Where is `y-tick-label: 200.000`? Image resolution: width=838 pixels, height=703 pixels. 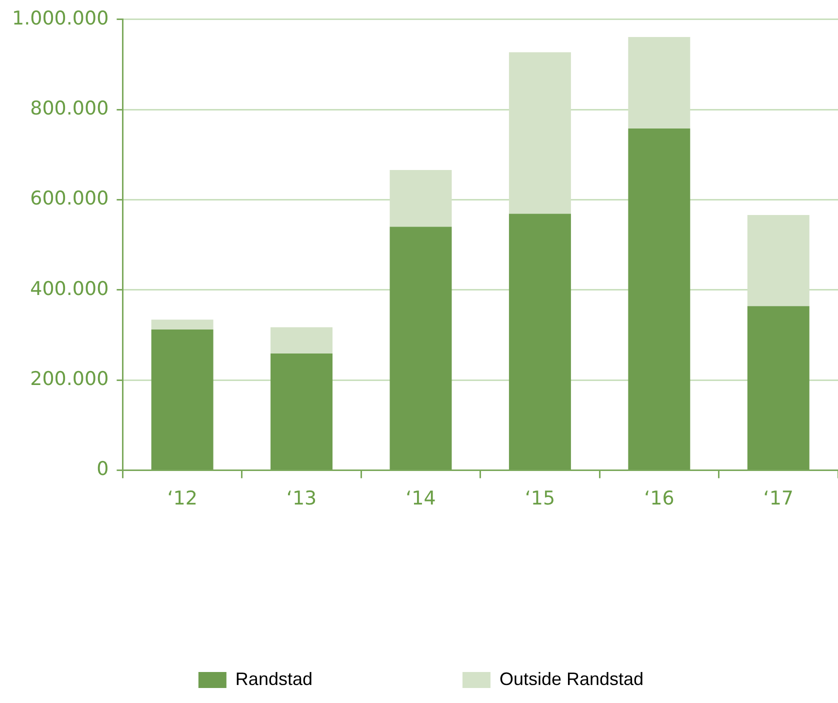
y-tick-label: 200.000 is located at coordinates (69, 379).